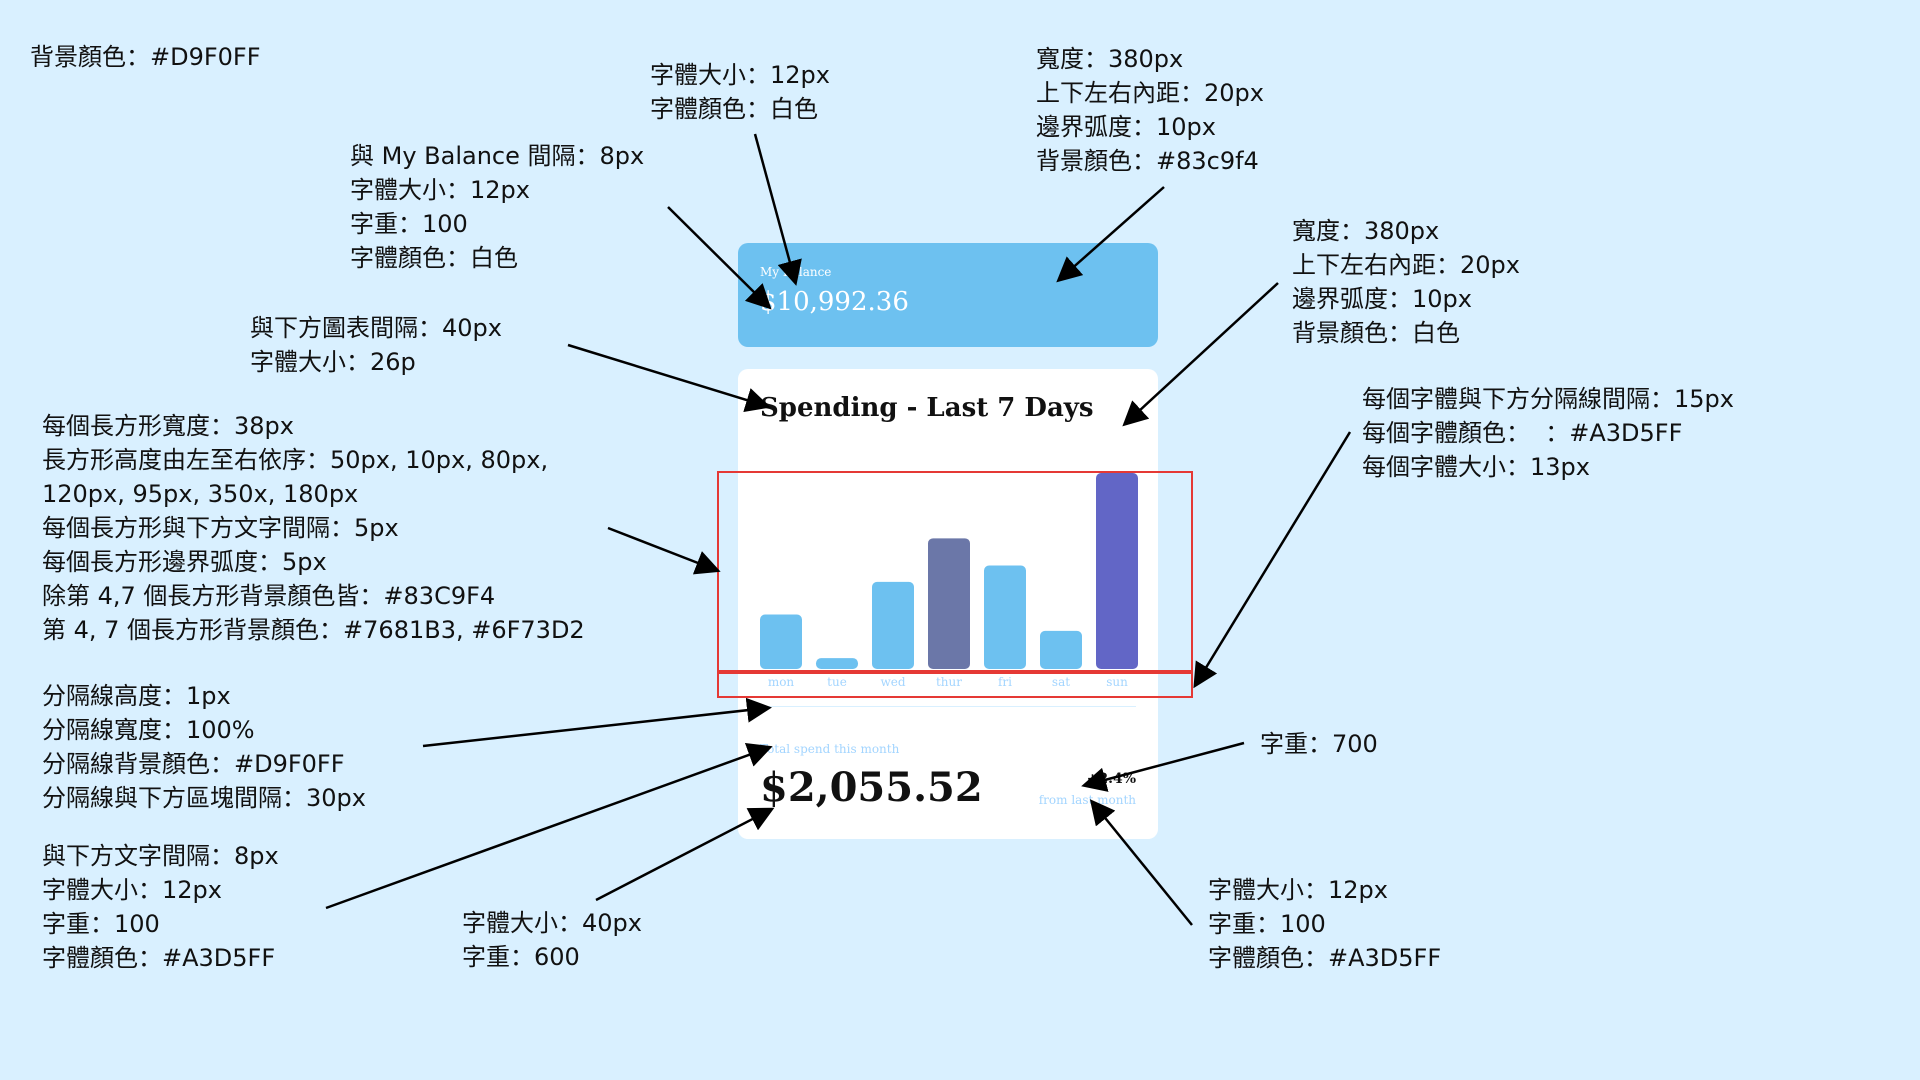 The height and width of the screenshot is (1080, 1920). I want to click on arrow-title, so click(669, 378).